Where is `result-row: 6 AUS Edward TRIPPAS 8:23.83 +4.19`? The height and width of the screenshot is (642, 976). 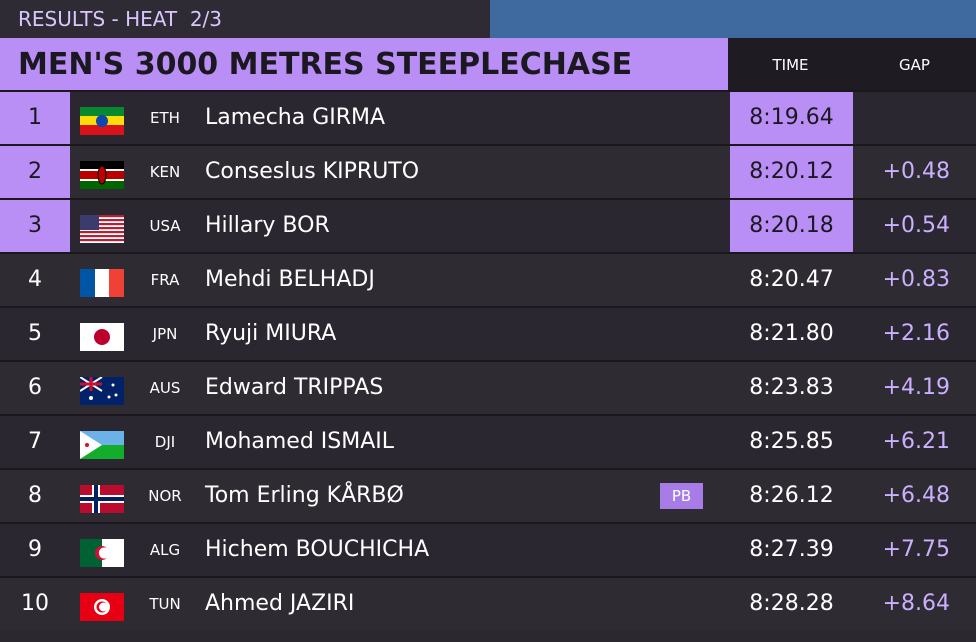
result-row: 6 AUS Edward TRIPPAS 8:23.83 +4.19 is located at coordinates (488, 387).